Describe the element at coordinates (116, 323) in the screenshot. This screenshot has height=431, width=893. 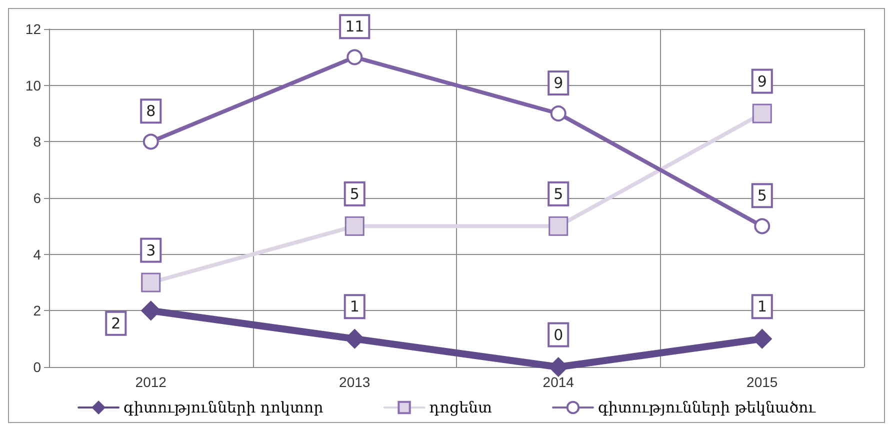
I see `data-label: 2` at that location.